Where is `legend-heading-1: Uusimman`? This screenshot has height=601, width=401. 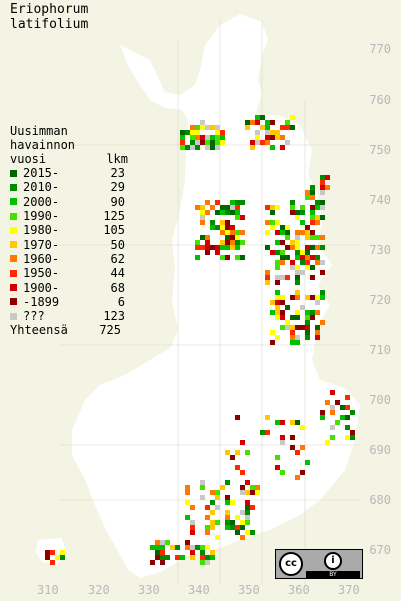
legend-heading-1: Uusimman is located at coordinates (39, 131).